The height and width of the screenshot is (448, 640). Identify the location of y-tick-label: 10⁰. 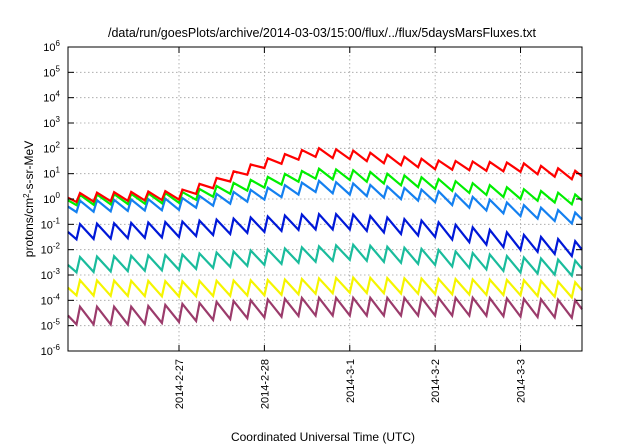
(51, 198).